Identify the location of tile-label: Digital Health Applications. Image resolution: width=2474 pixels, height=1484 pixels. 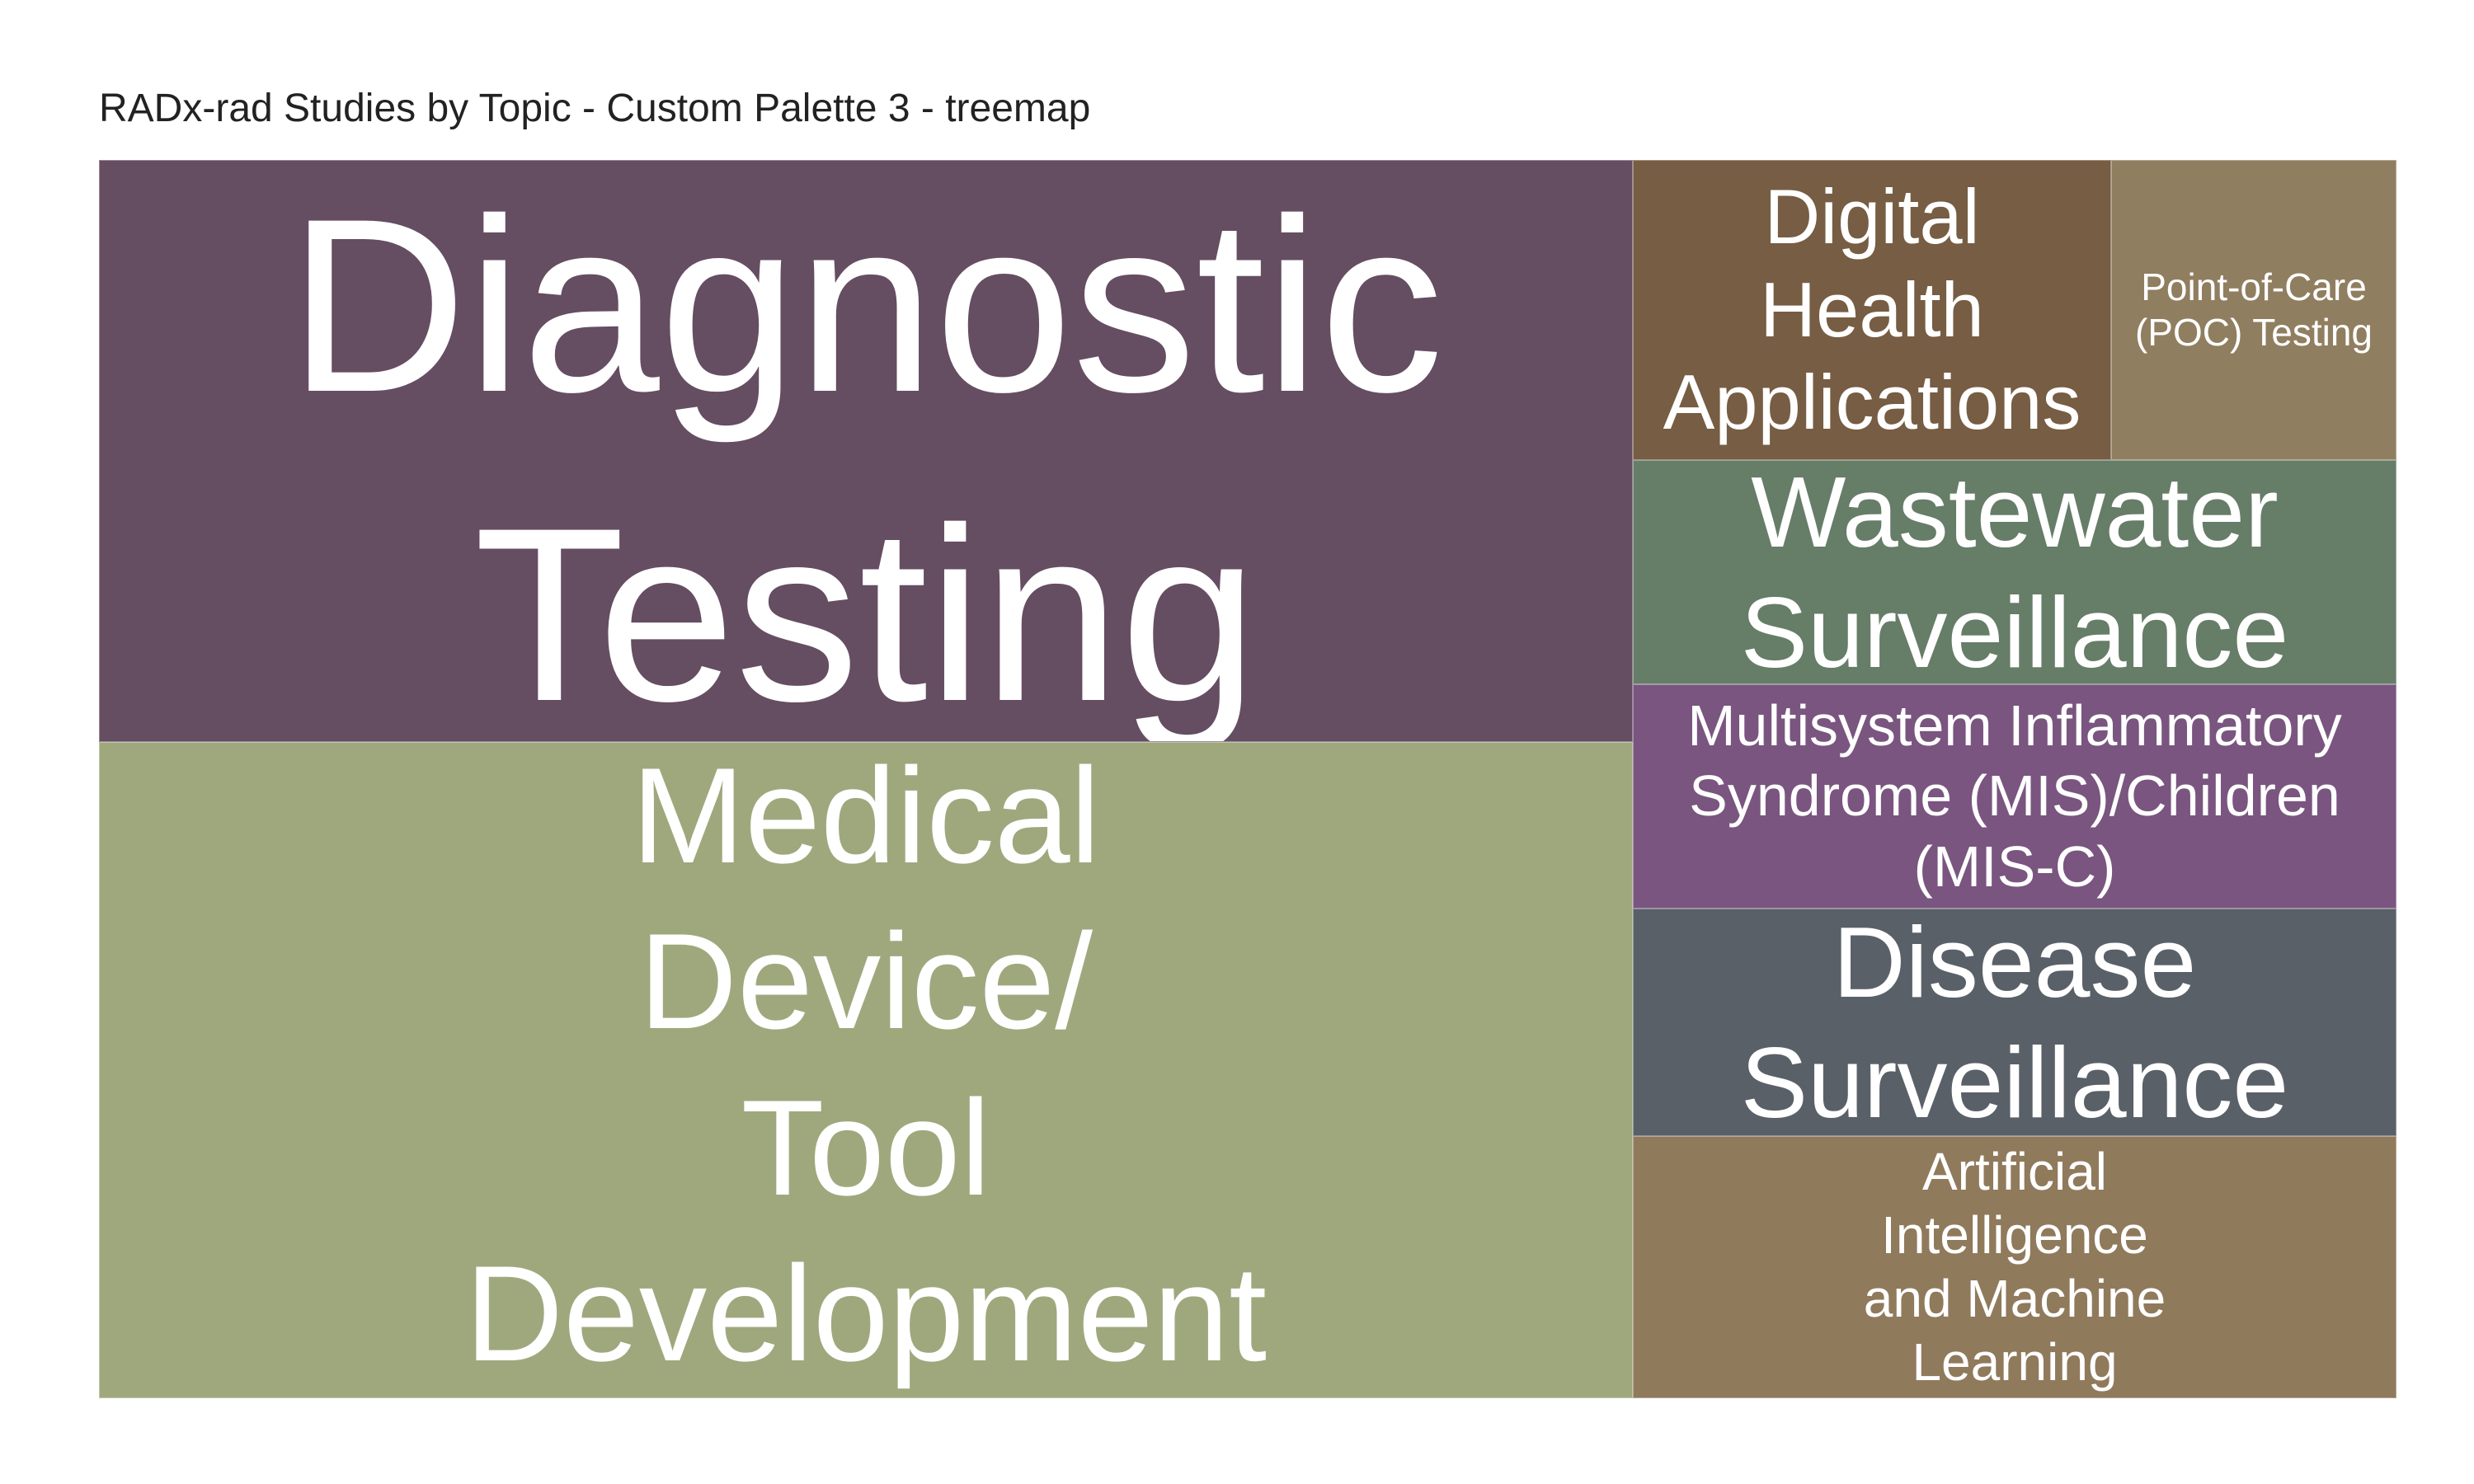
(1872, 309).